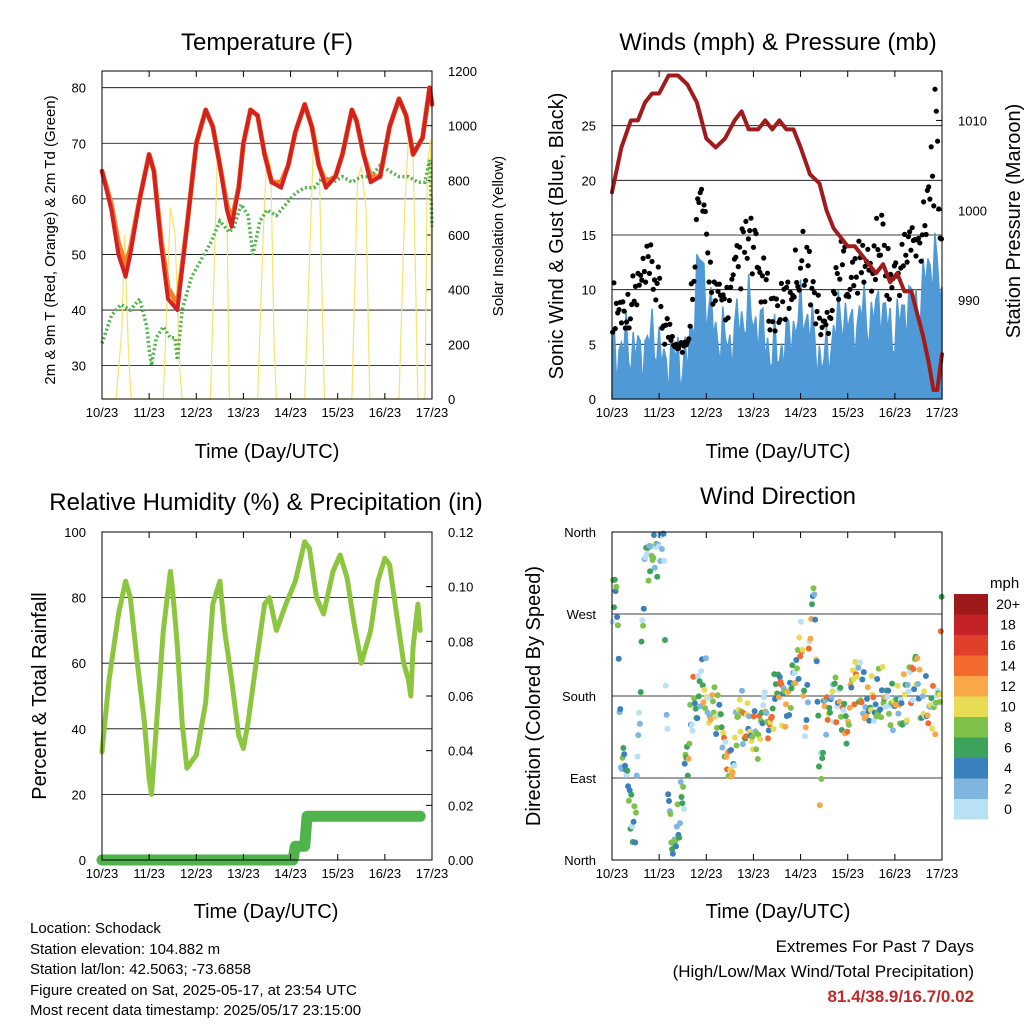 The image size is (1024, 1024). I want to click on x-tick-label: 17/23, so click(942, 412).